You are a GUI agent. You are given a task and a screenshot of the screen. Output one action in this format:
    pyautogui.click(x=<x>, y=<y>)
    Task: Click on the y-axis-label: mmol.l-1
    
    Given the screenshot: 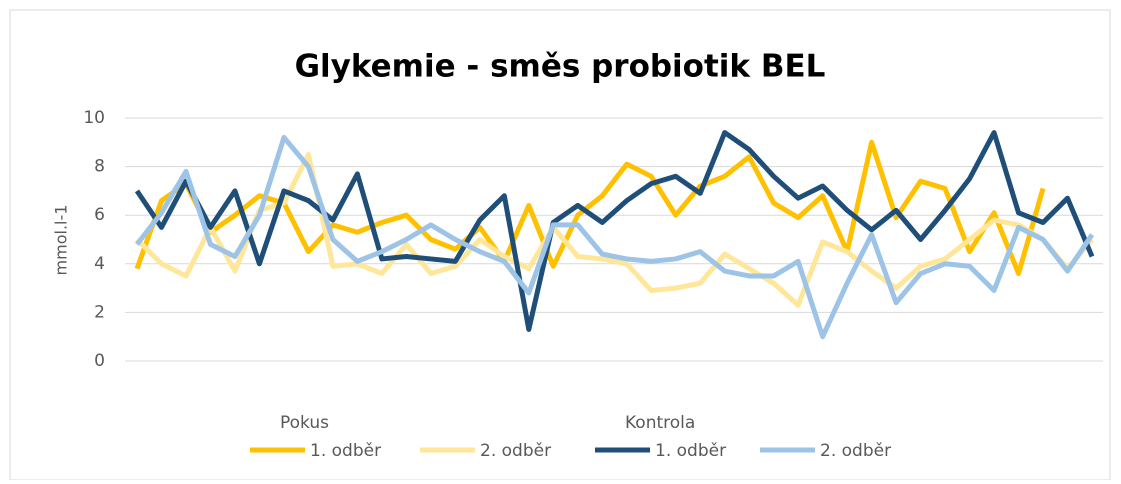 What is the action you would take?
    pyautogui.click(x=61, y=240)
    